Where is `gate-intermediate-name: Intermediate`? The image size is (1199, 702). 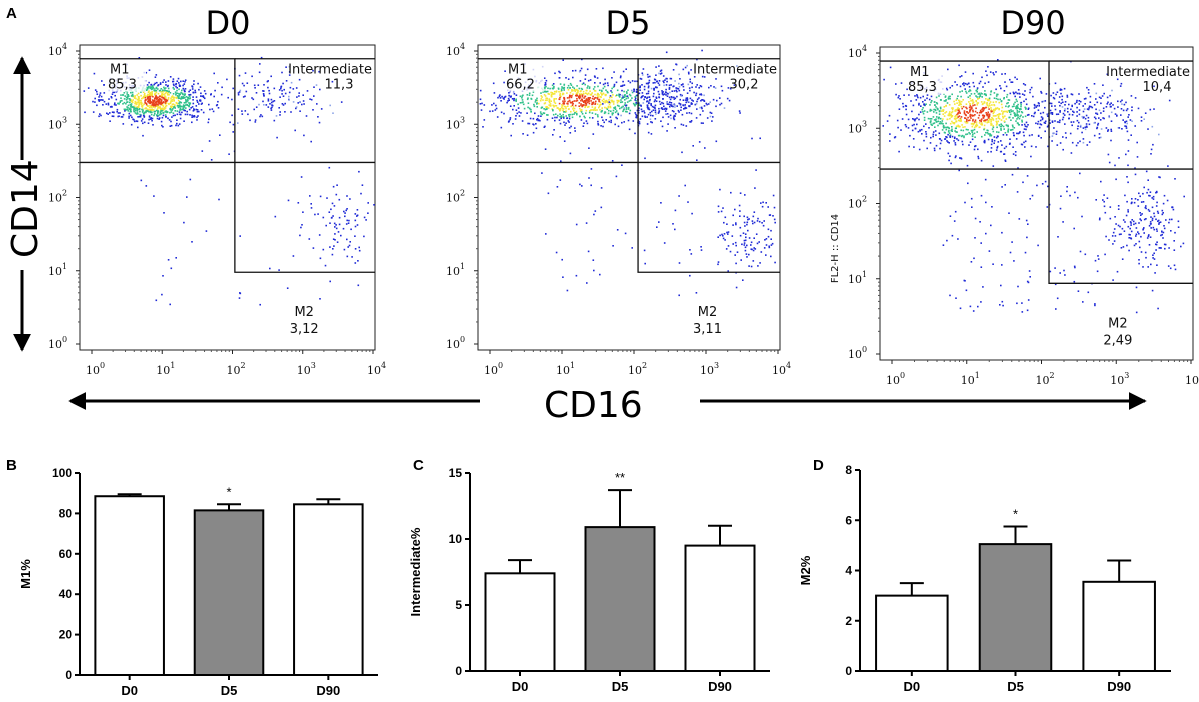
gate-intermediate-name: Intermediate is located at coordinates (1148, 72).